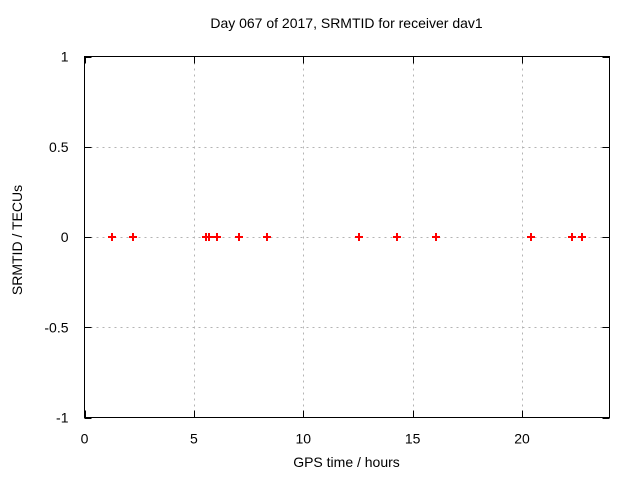 The height and width of the screenshot is (480, 640). What do you see at coordinates (194, 439) in the screenshot?
I see `x-tick-label: 5` at bounding box center [194, 439].